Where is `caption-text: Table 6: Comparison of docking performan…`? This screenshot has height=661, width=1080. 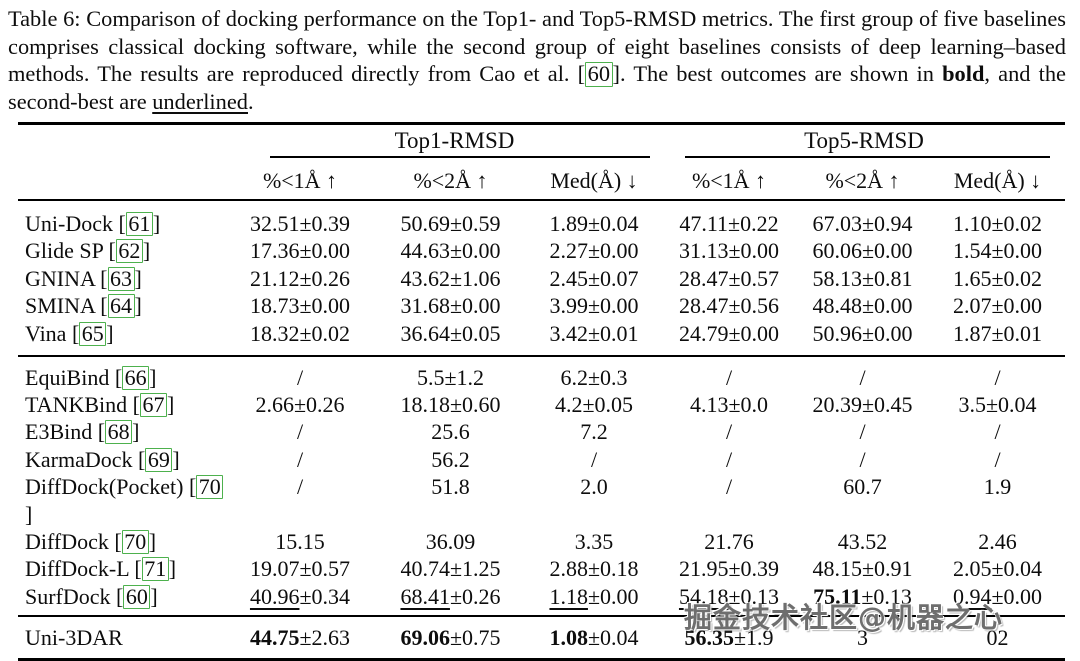
caption-text: Table 6: Comparison of docking performan… is located at coordinates (537, 46).